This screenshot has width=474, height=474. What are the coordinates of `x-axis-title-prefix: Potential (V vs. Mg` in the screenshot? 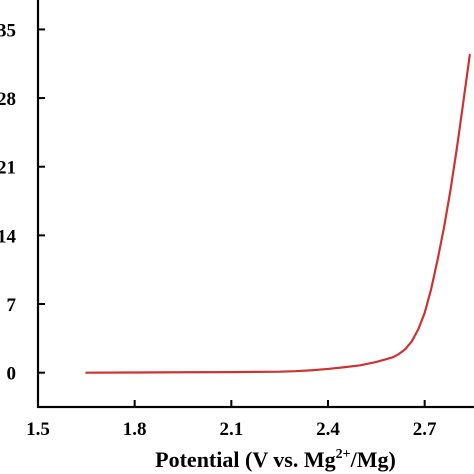 It's located at (245, 459).